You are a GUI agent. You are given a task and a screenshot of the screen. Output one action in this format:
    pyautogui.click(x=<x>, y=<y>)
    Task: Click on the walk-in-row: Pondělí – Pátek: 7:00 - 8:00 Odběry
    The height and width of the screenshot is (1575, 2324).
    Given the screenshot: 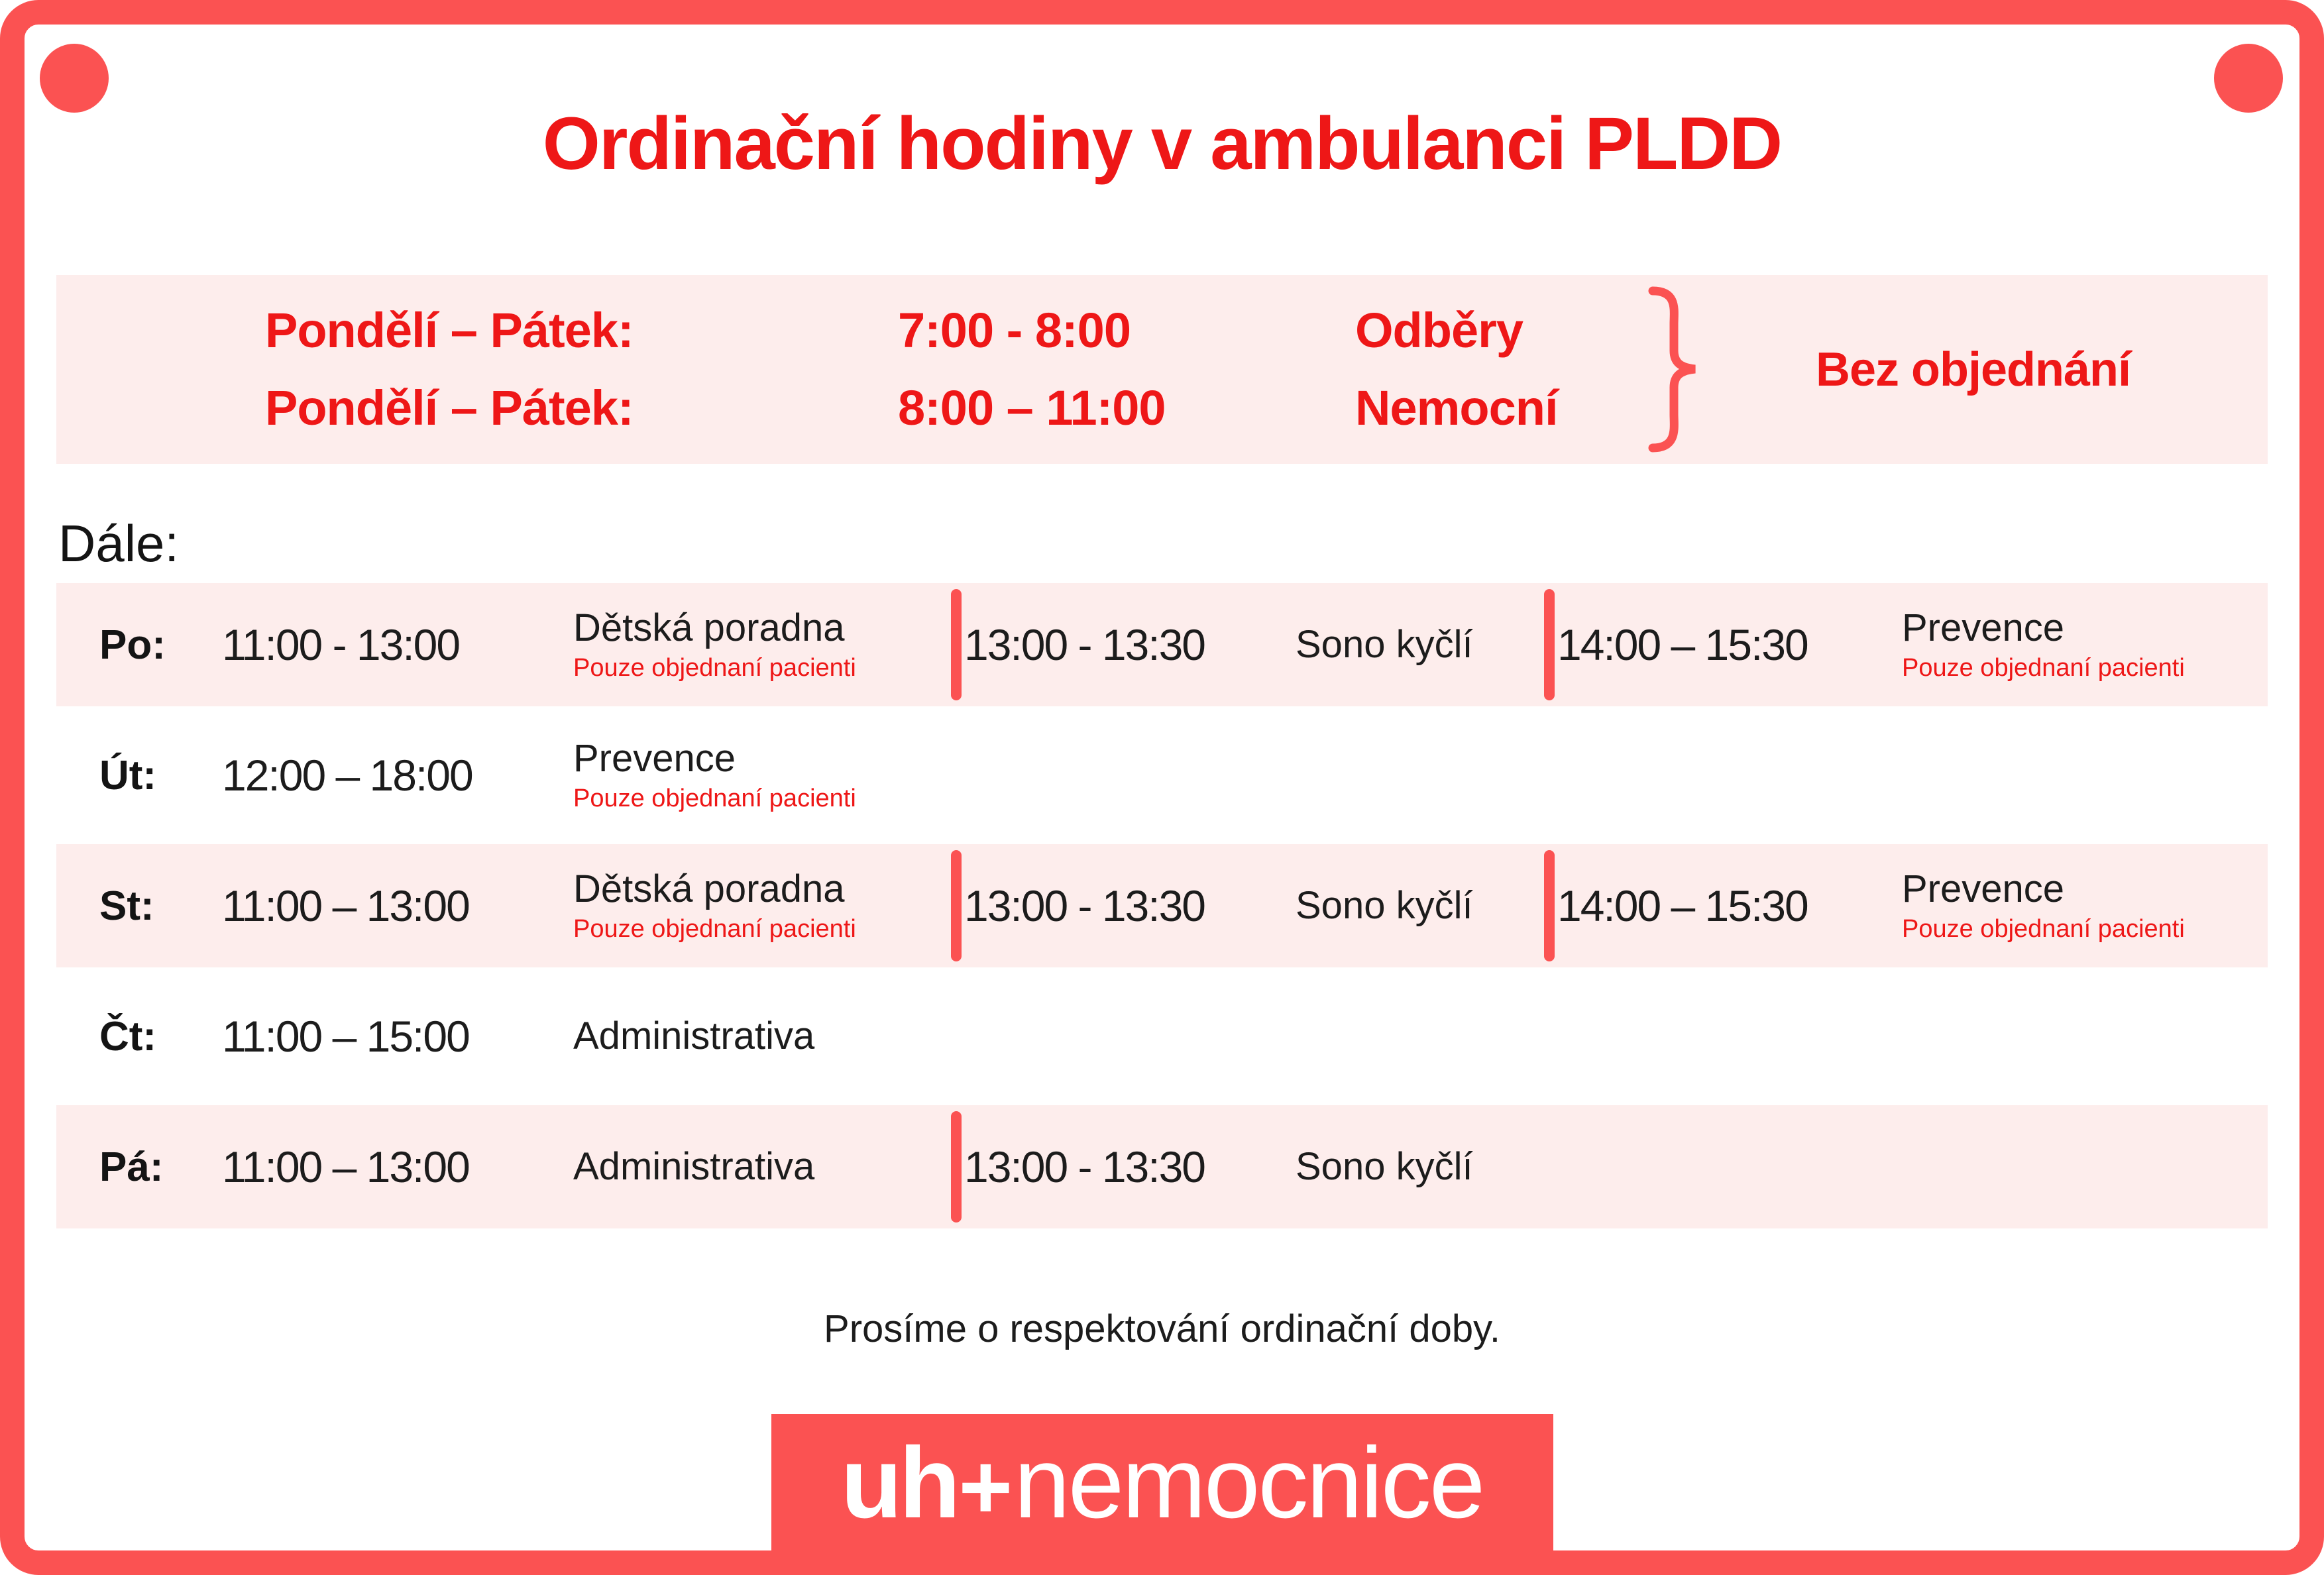 What is the action you would take?
    pyautogui.click(x=1162, y=330)
    